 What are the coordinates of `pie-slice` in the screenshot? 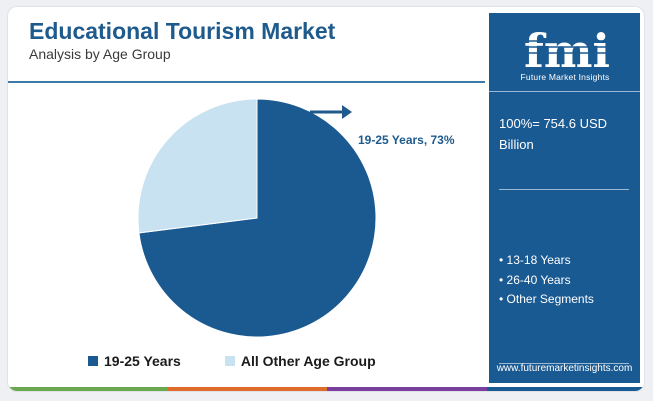 It's located at (197, 166).